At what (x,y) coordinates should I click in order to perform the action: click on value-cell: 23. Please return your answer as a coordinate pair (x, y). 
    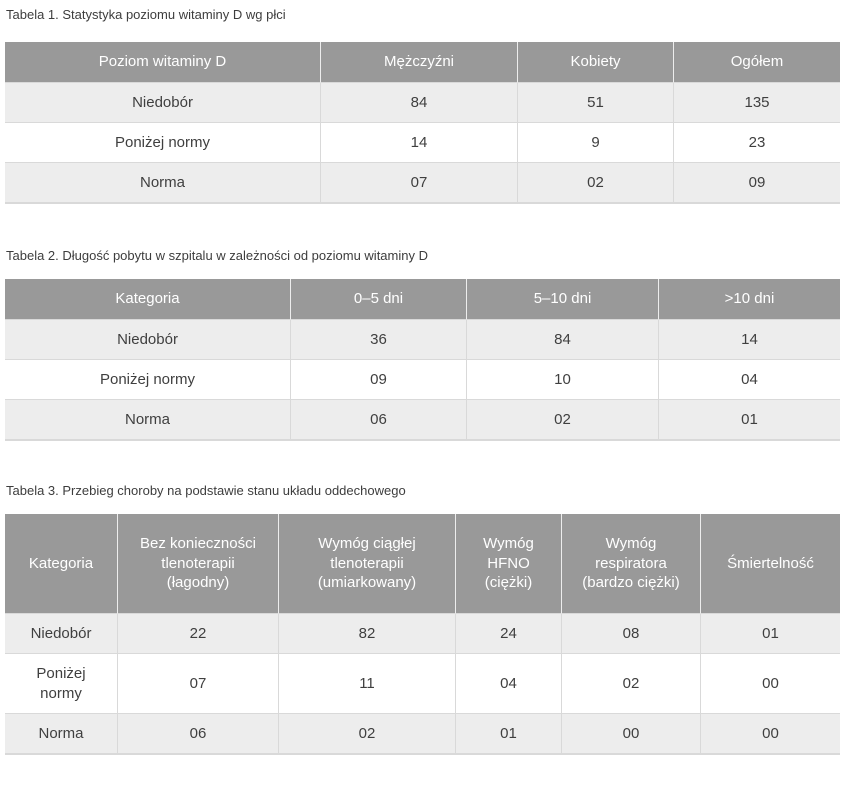
    Looking at the image, I should click on (756, 143).